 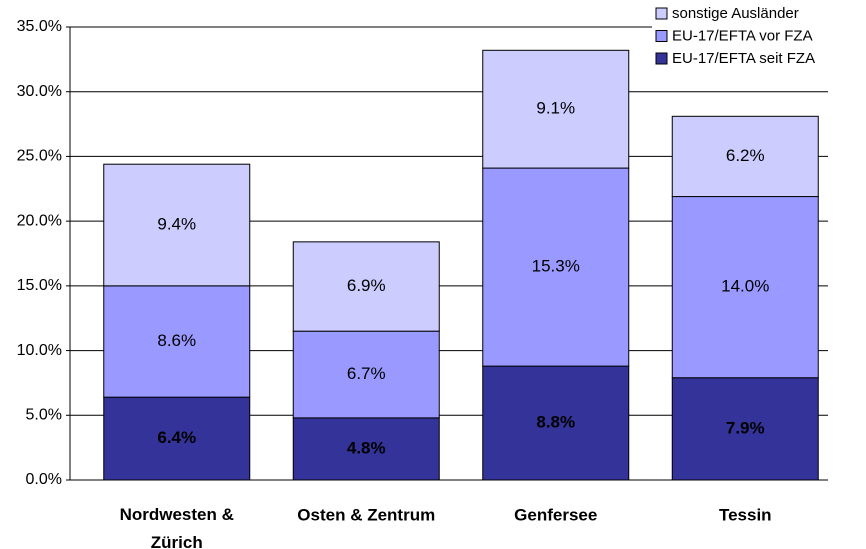 I want to click on value-label: 8.6%, so click(x=176, y=340).